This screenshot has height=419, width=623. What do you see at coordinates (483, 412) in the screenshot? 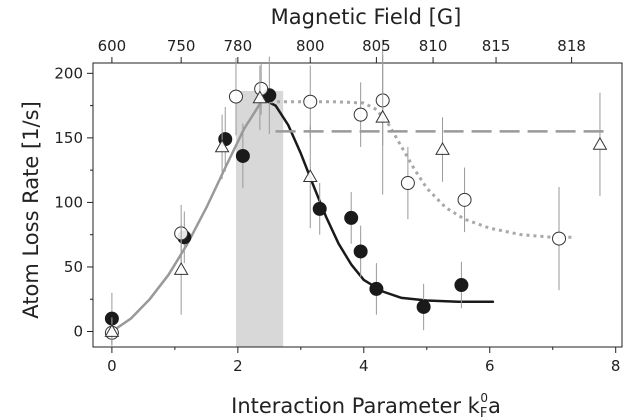
I see `x-axis-title-sub: F` at bounding box center [483, 412].